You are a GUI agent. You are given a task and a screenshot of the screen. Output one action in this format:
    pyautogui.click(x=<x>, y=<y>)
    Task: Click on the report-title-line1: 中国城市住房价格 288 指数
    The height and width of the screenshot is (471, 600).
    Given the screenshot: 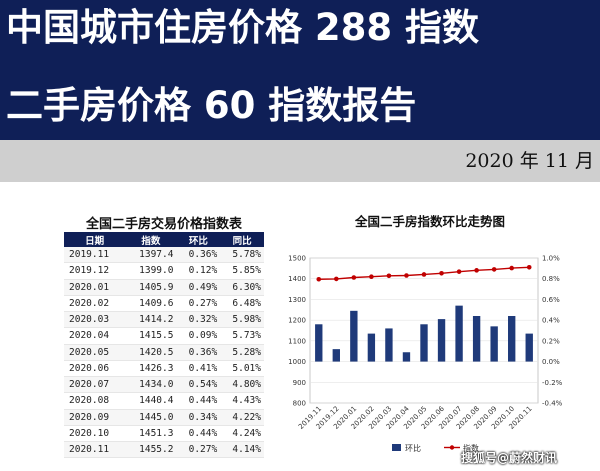 What is the action you would take?
    pyautogui.click(x=242, y=27)
    